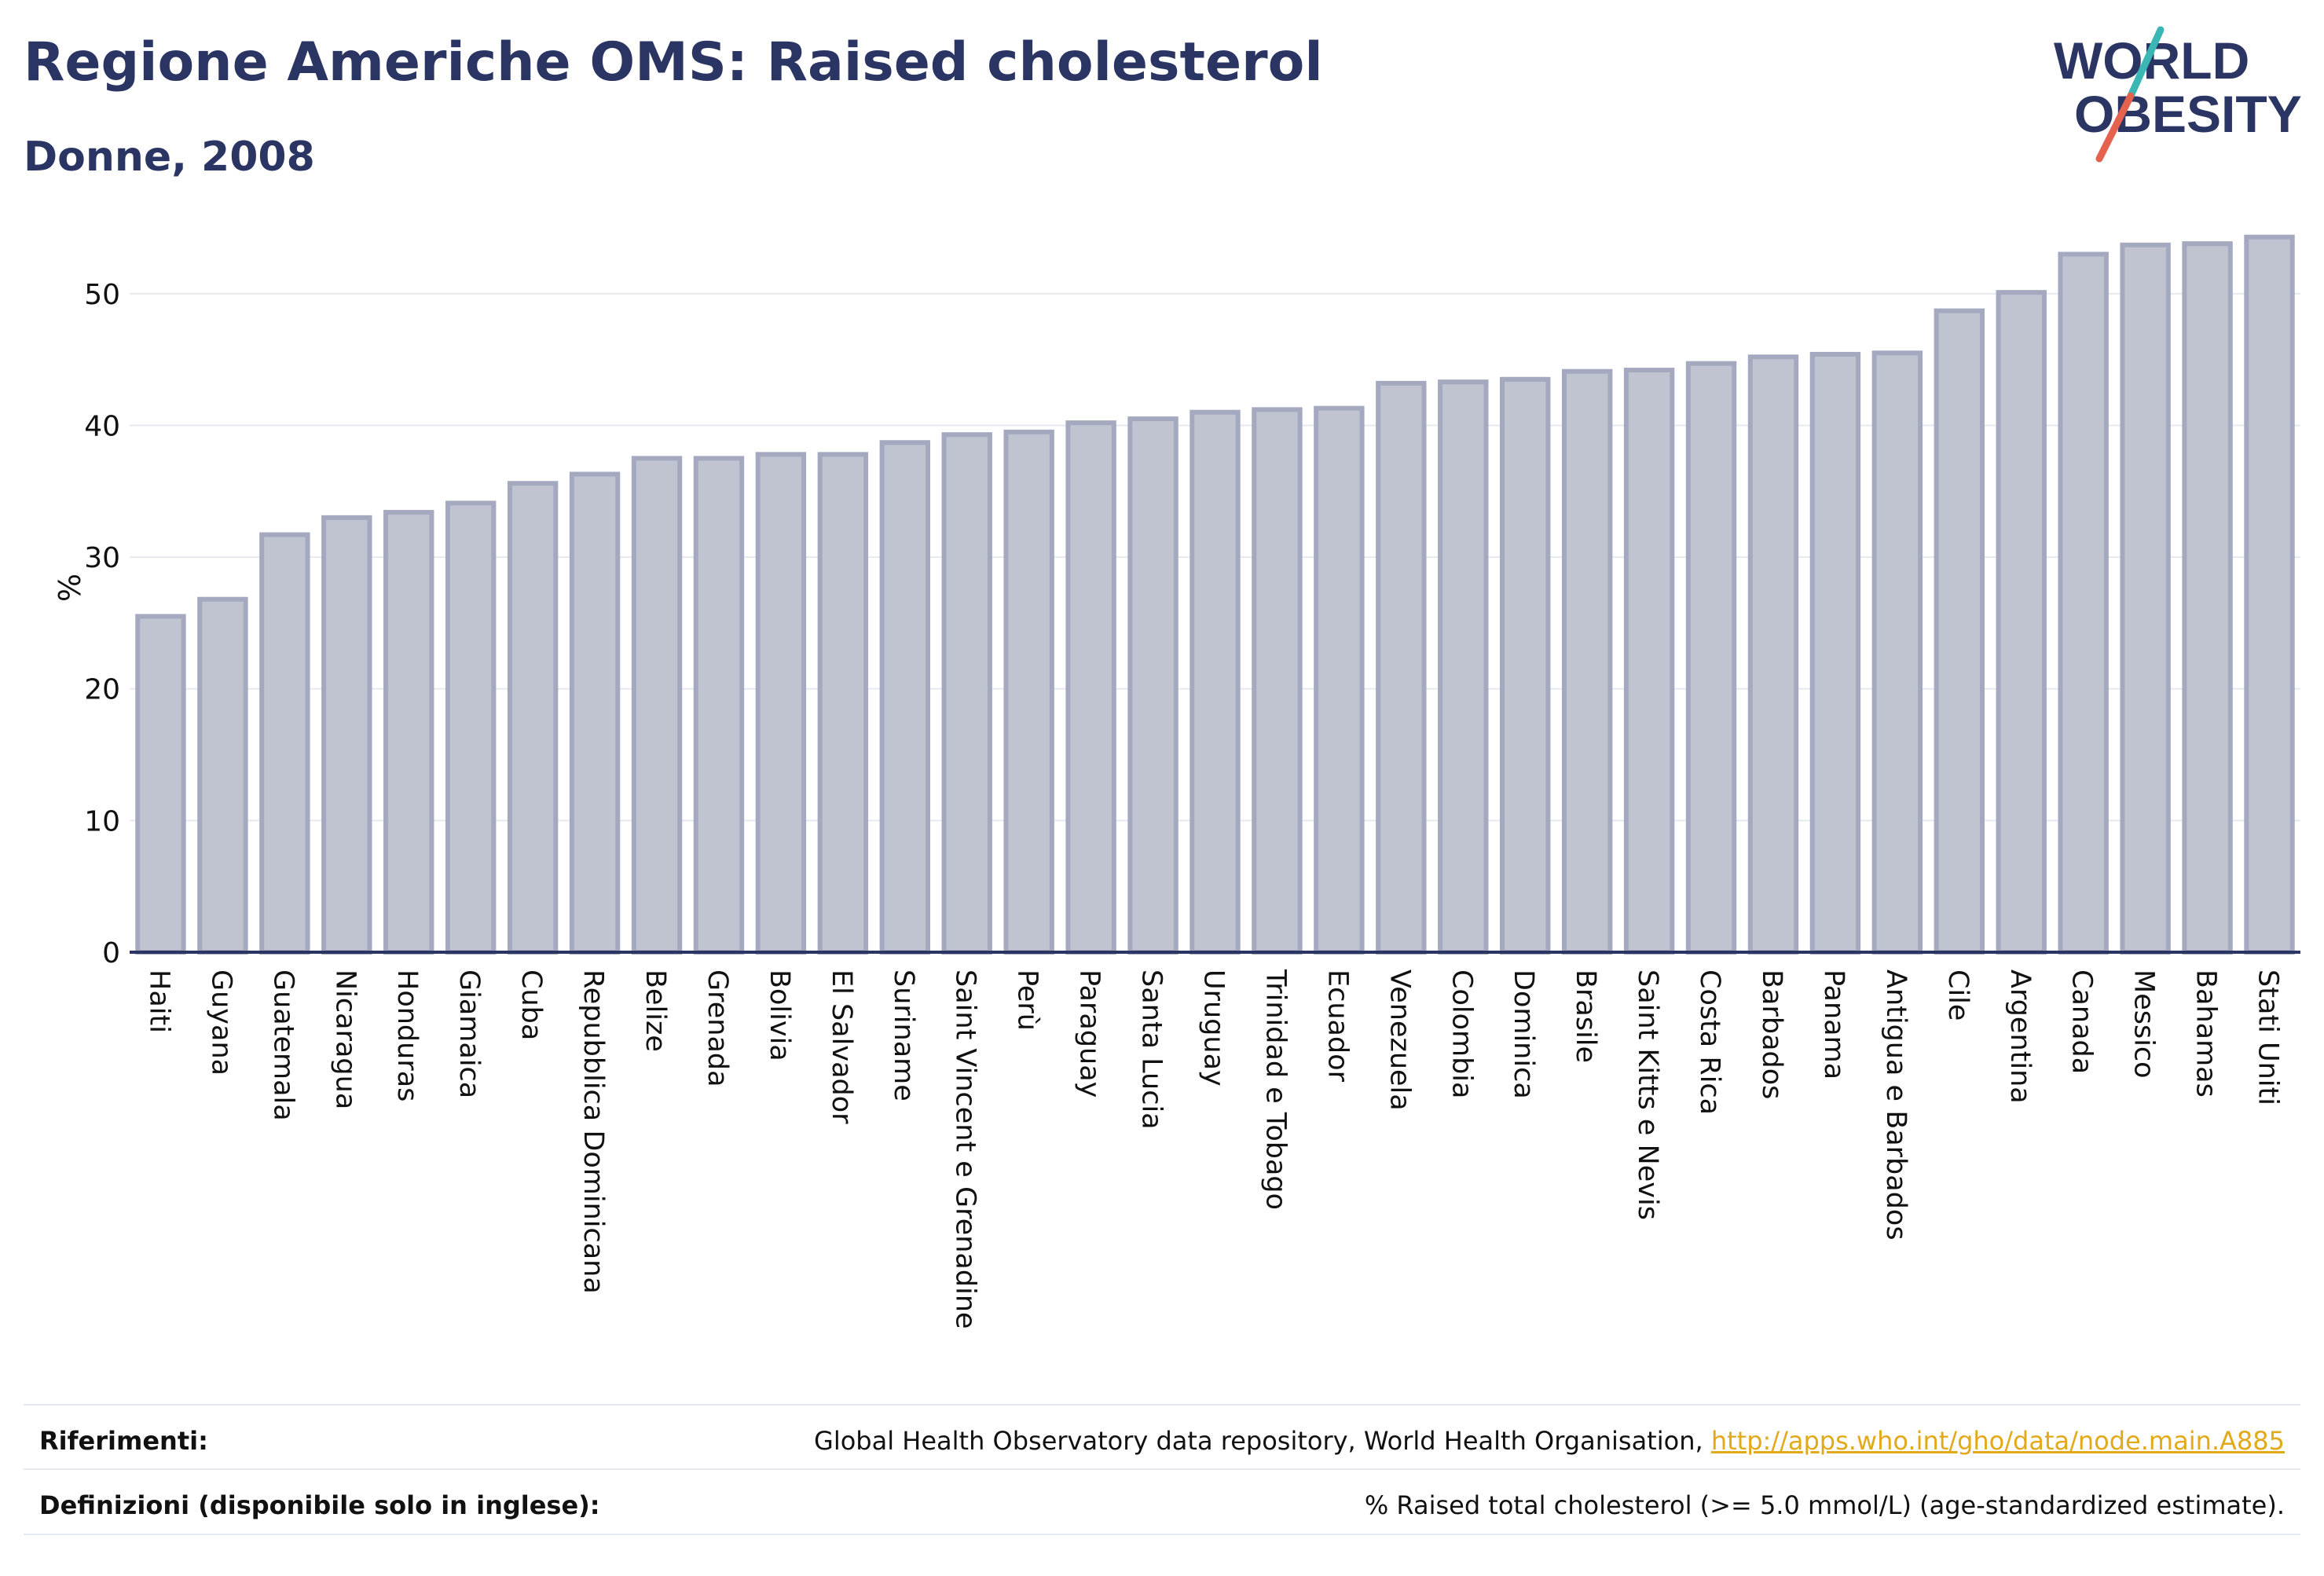  Describe the element at coordinates (1162, 1469) in the screenshot. I see `divider-middle` at that location.